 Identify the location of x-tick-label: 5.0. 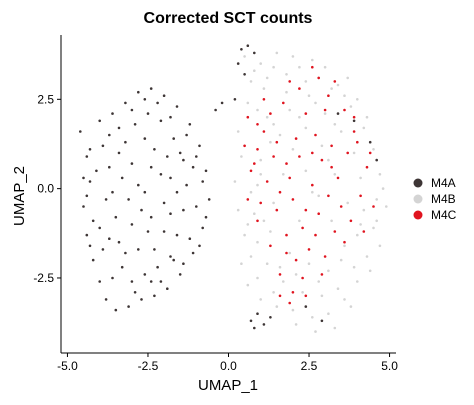
(389, 366).